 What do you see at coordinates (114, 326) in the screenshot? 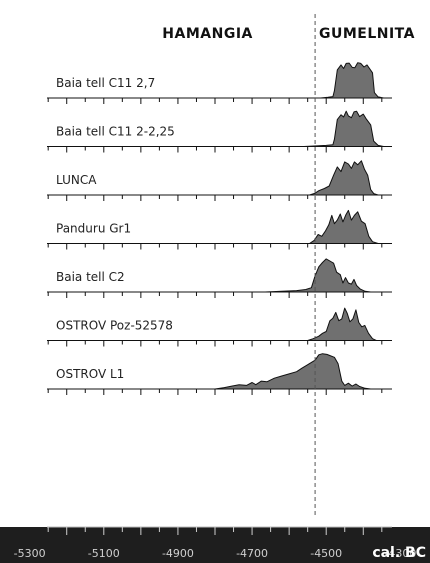
I see `series-label: OSTROV Poz-52578` at bounding box center [114, 326].